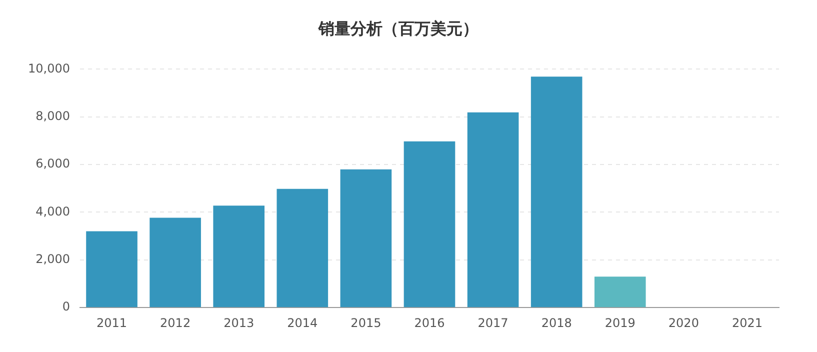 This screenshot has width=817, height=352. Describe the element at coordinates (493, 323) in the screenshot. I see `x-tick-label: 2017` at that location.